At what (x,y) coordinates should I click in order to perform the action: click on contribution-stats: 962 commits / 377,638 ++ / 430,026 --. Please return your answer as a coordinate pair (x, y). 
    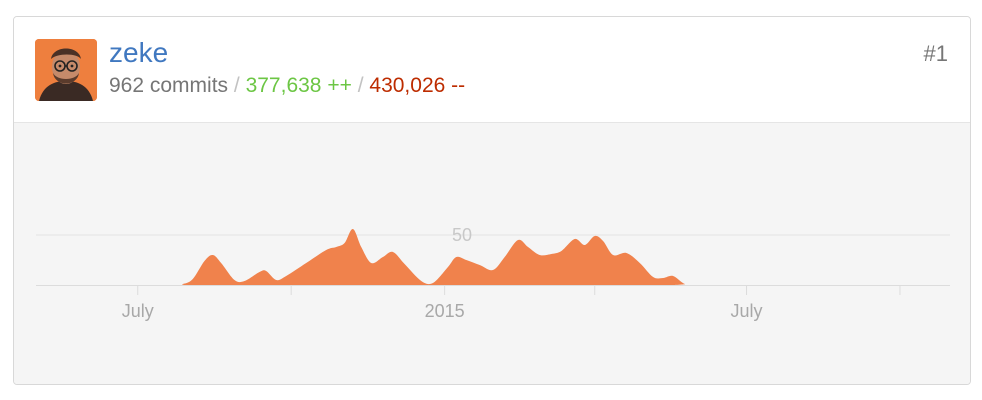
    Looking at the image, I should click on (287, 86).